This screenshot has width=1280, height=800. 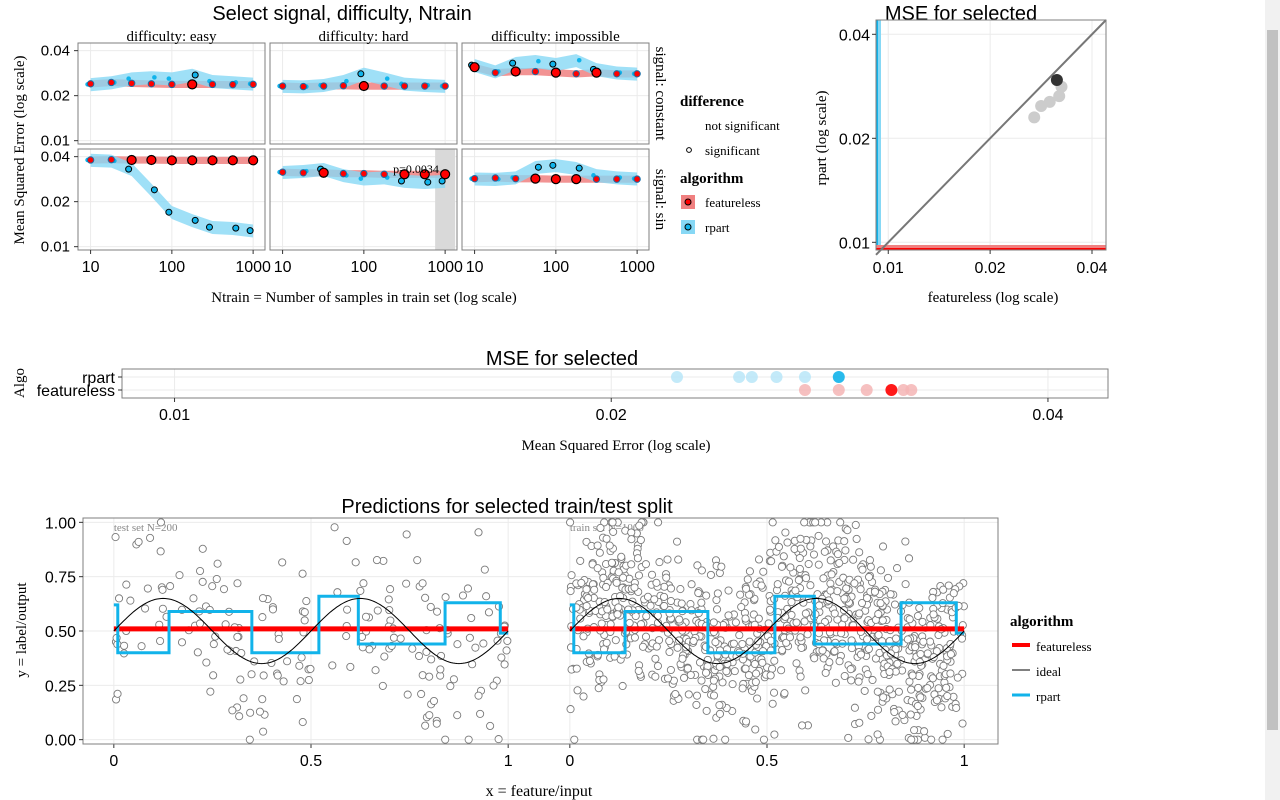 What do you see at coordinates (804, 390) in the screenshot?
I see `strip-point-featureless` at bounding box center [804, 390].